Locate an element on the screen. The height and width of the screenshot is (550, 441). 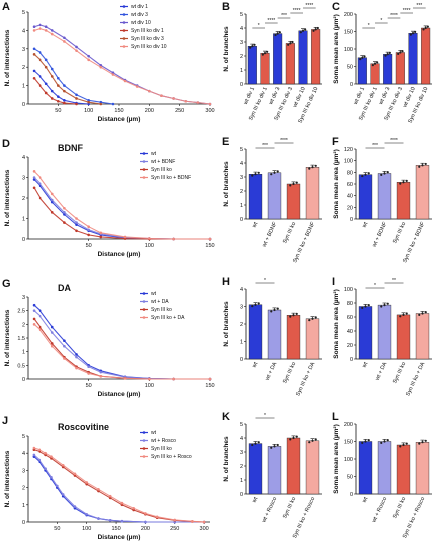
y-tick-label: 50 is located at coordinates (350, 68).